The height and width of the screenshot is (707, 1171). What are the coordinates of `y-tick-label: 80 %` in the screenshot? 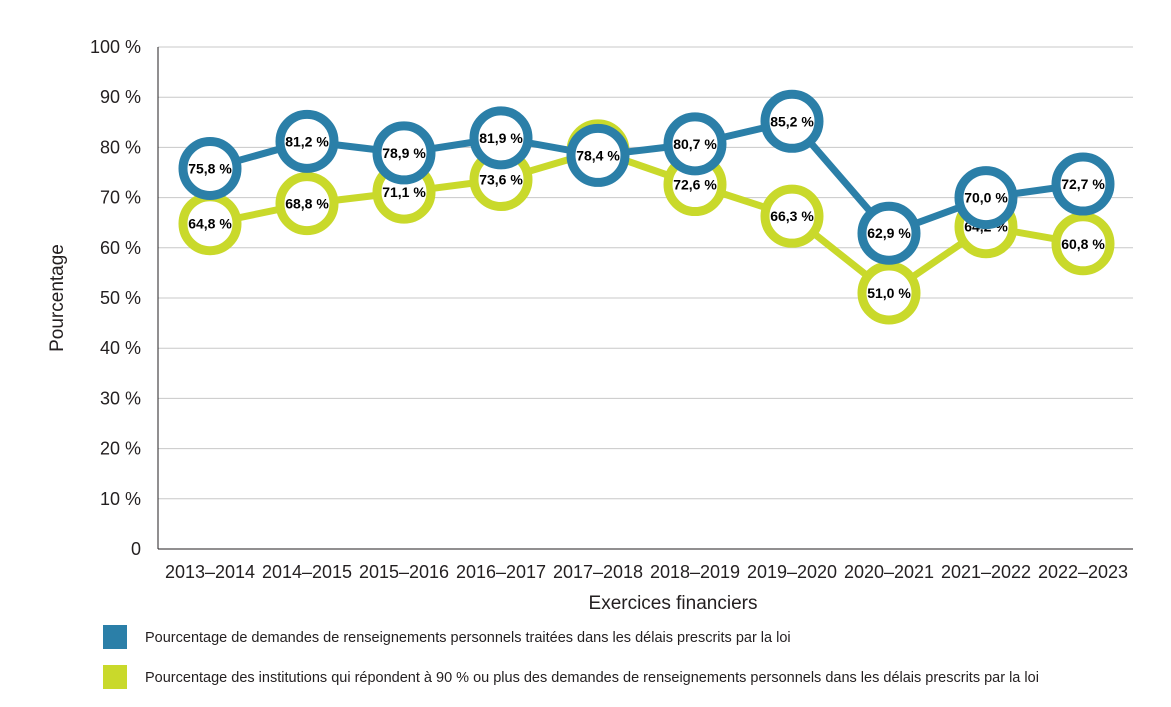 It's located at (120, 147).